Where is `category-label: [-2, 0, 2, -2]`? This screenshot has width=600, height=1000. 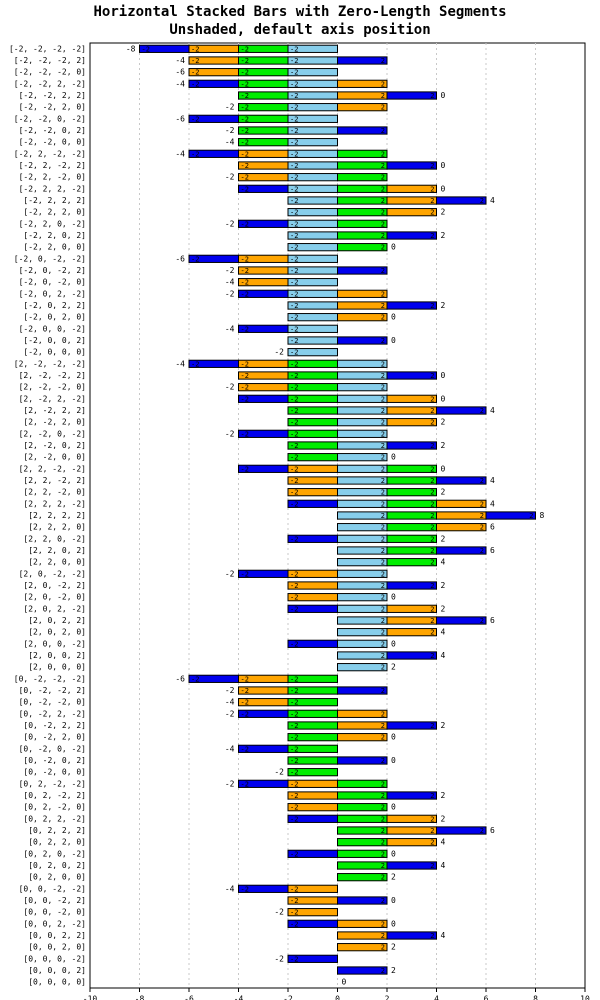
category-label: [-2, 0, 2, -2] is located at coordinates (52, 293).